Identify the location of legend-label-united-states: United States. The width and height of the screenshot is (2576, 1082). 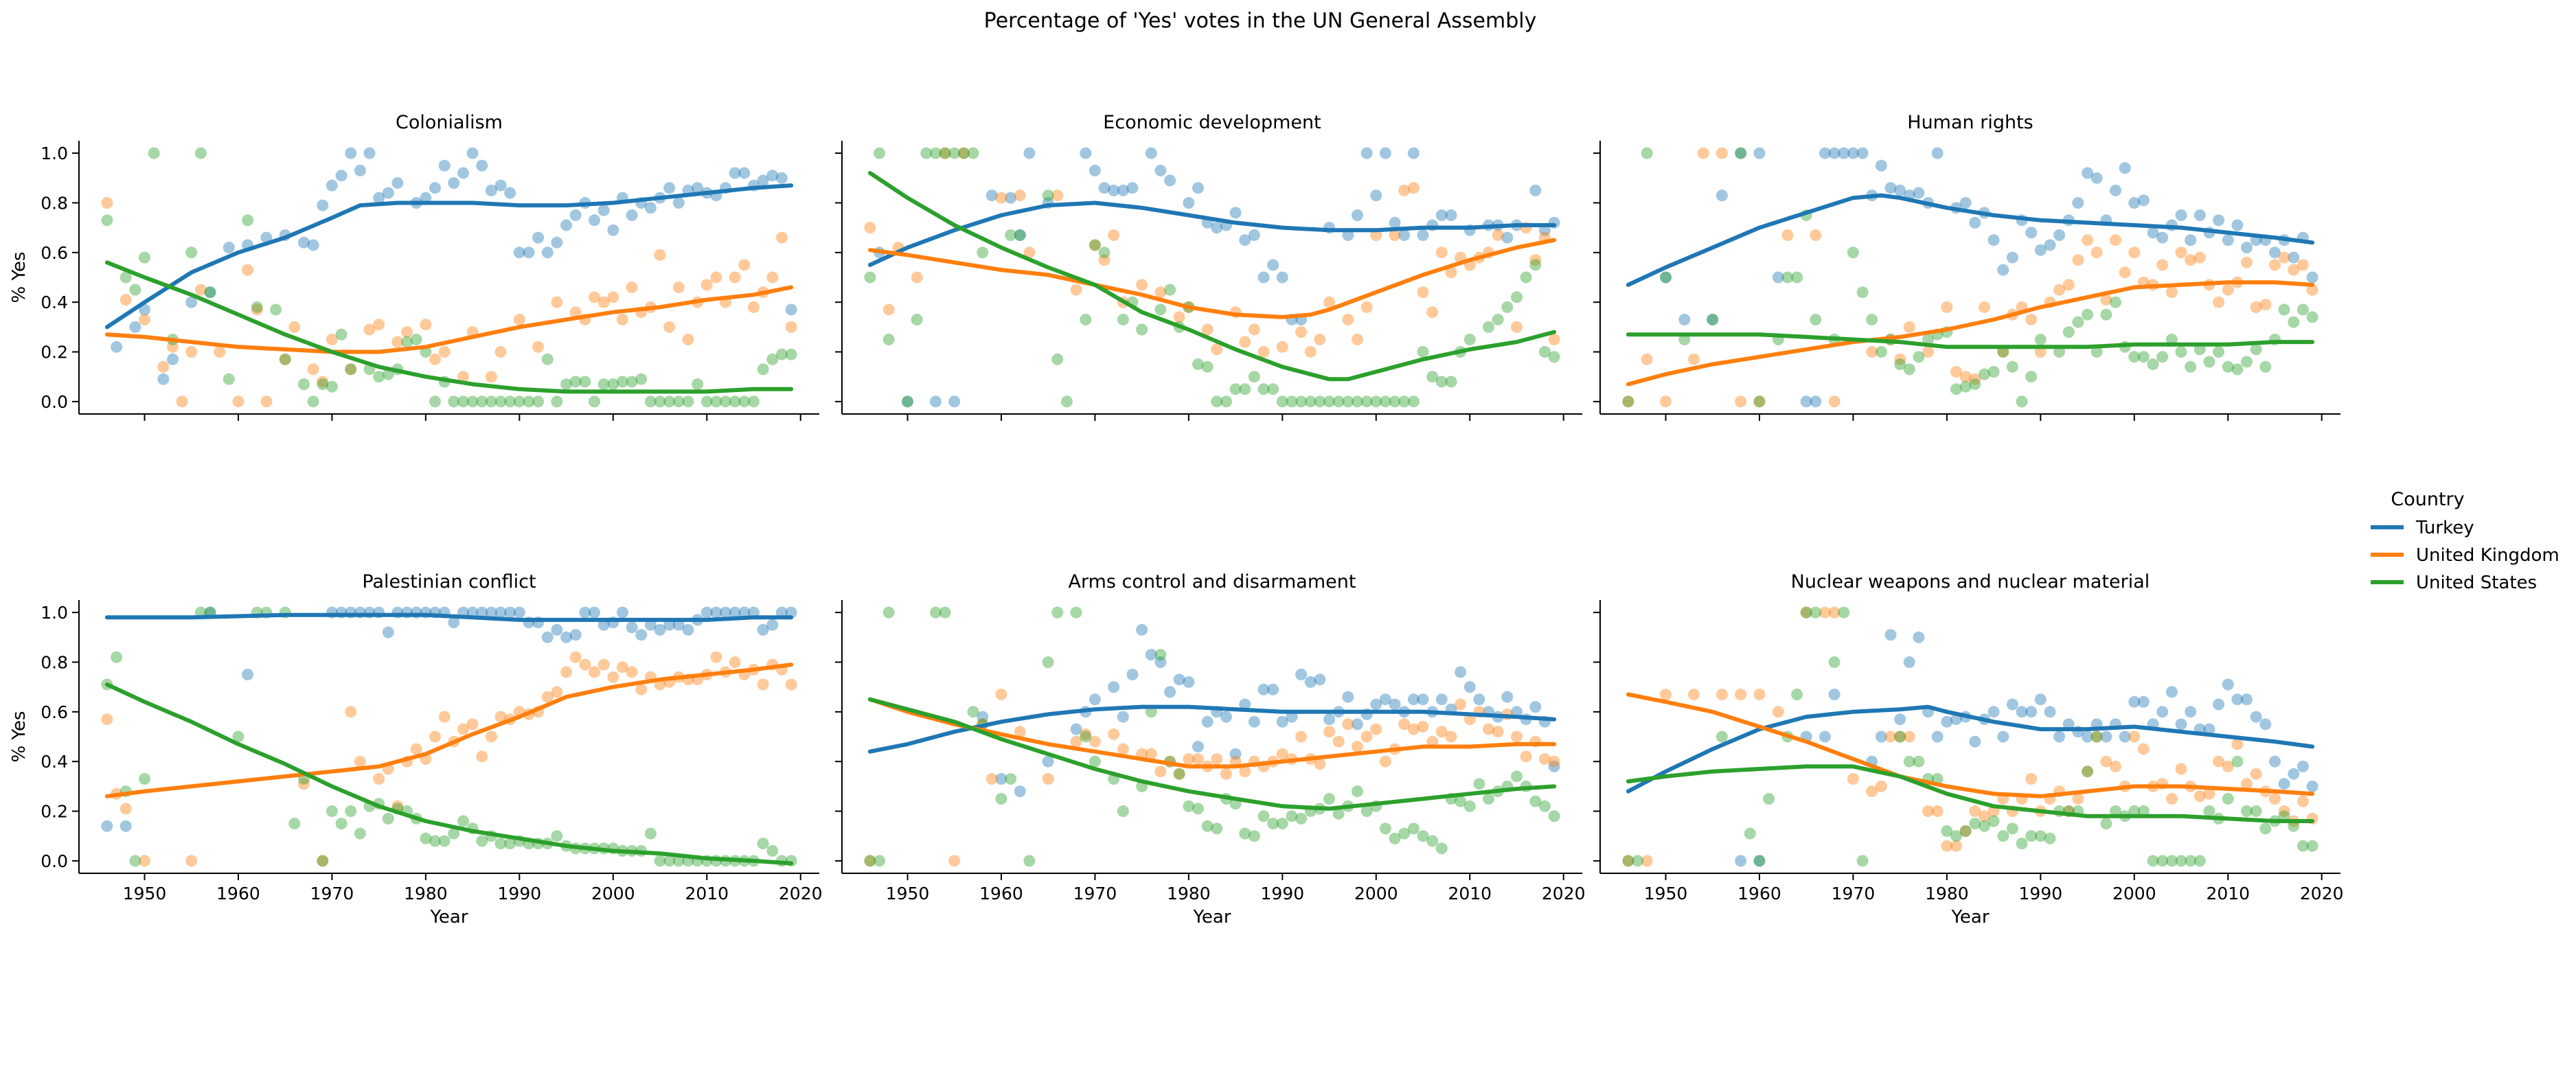
(2476, 583).